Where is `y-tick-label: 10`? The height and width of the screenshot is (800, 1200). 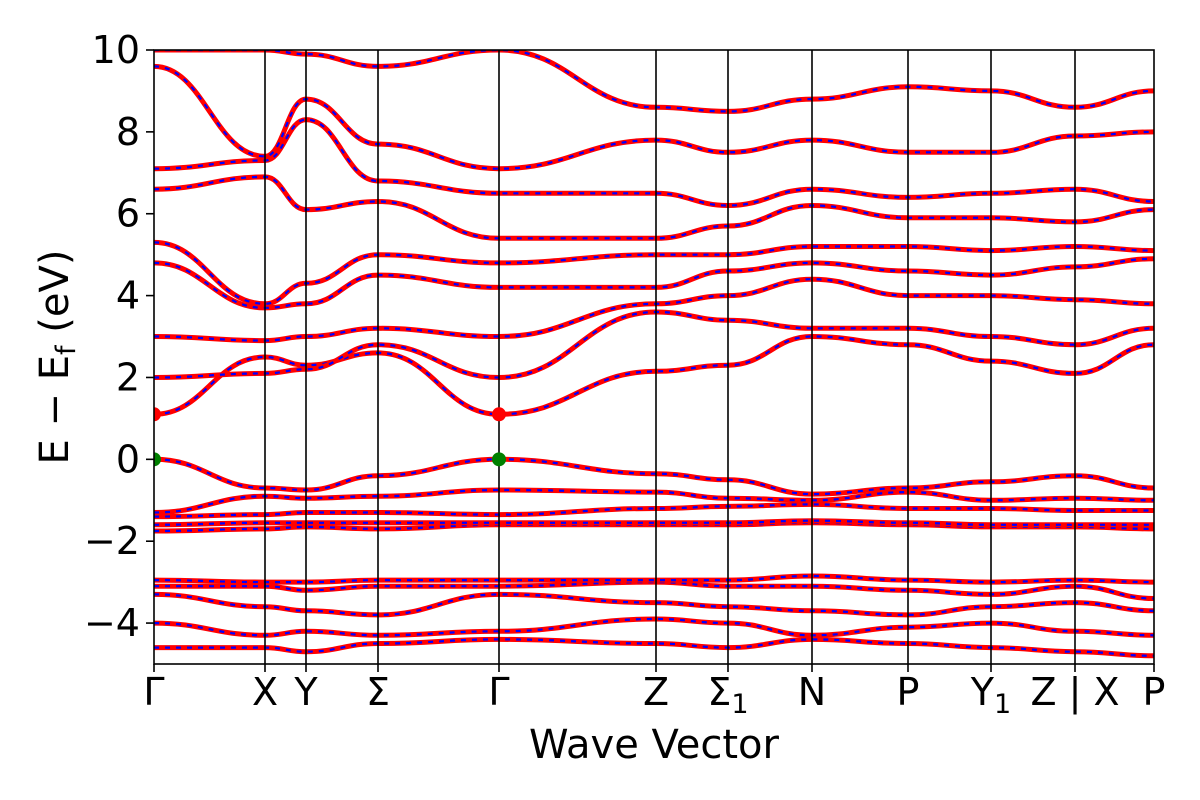 y-tick-label: 10 is located at coordinates (116, 50).